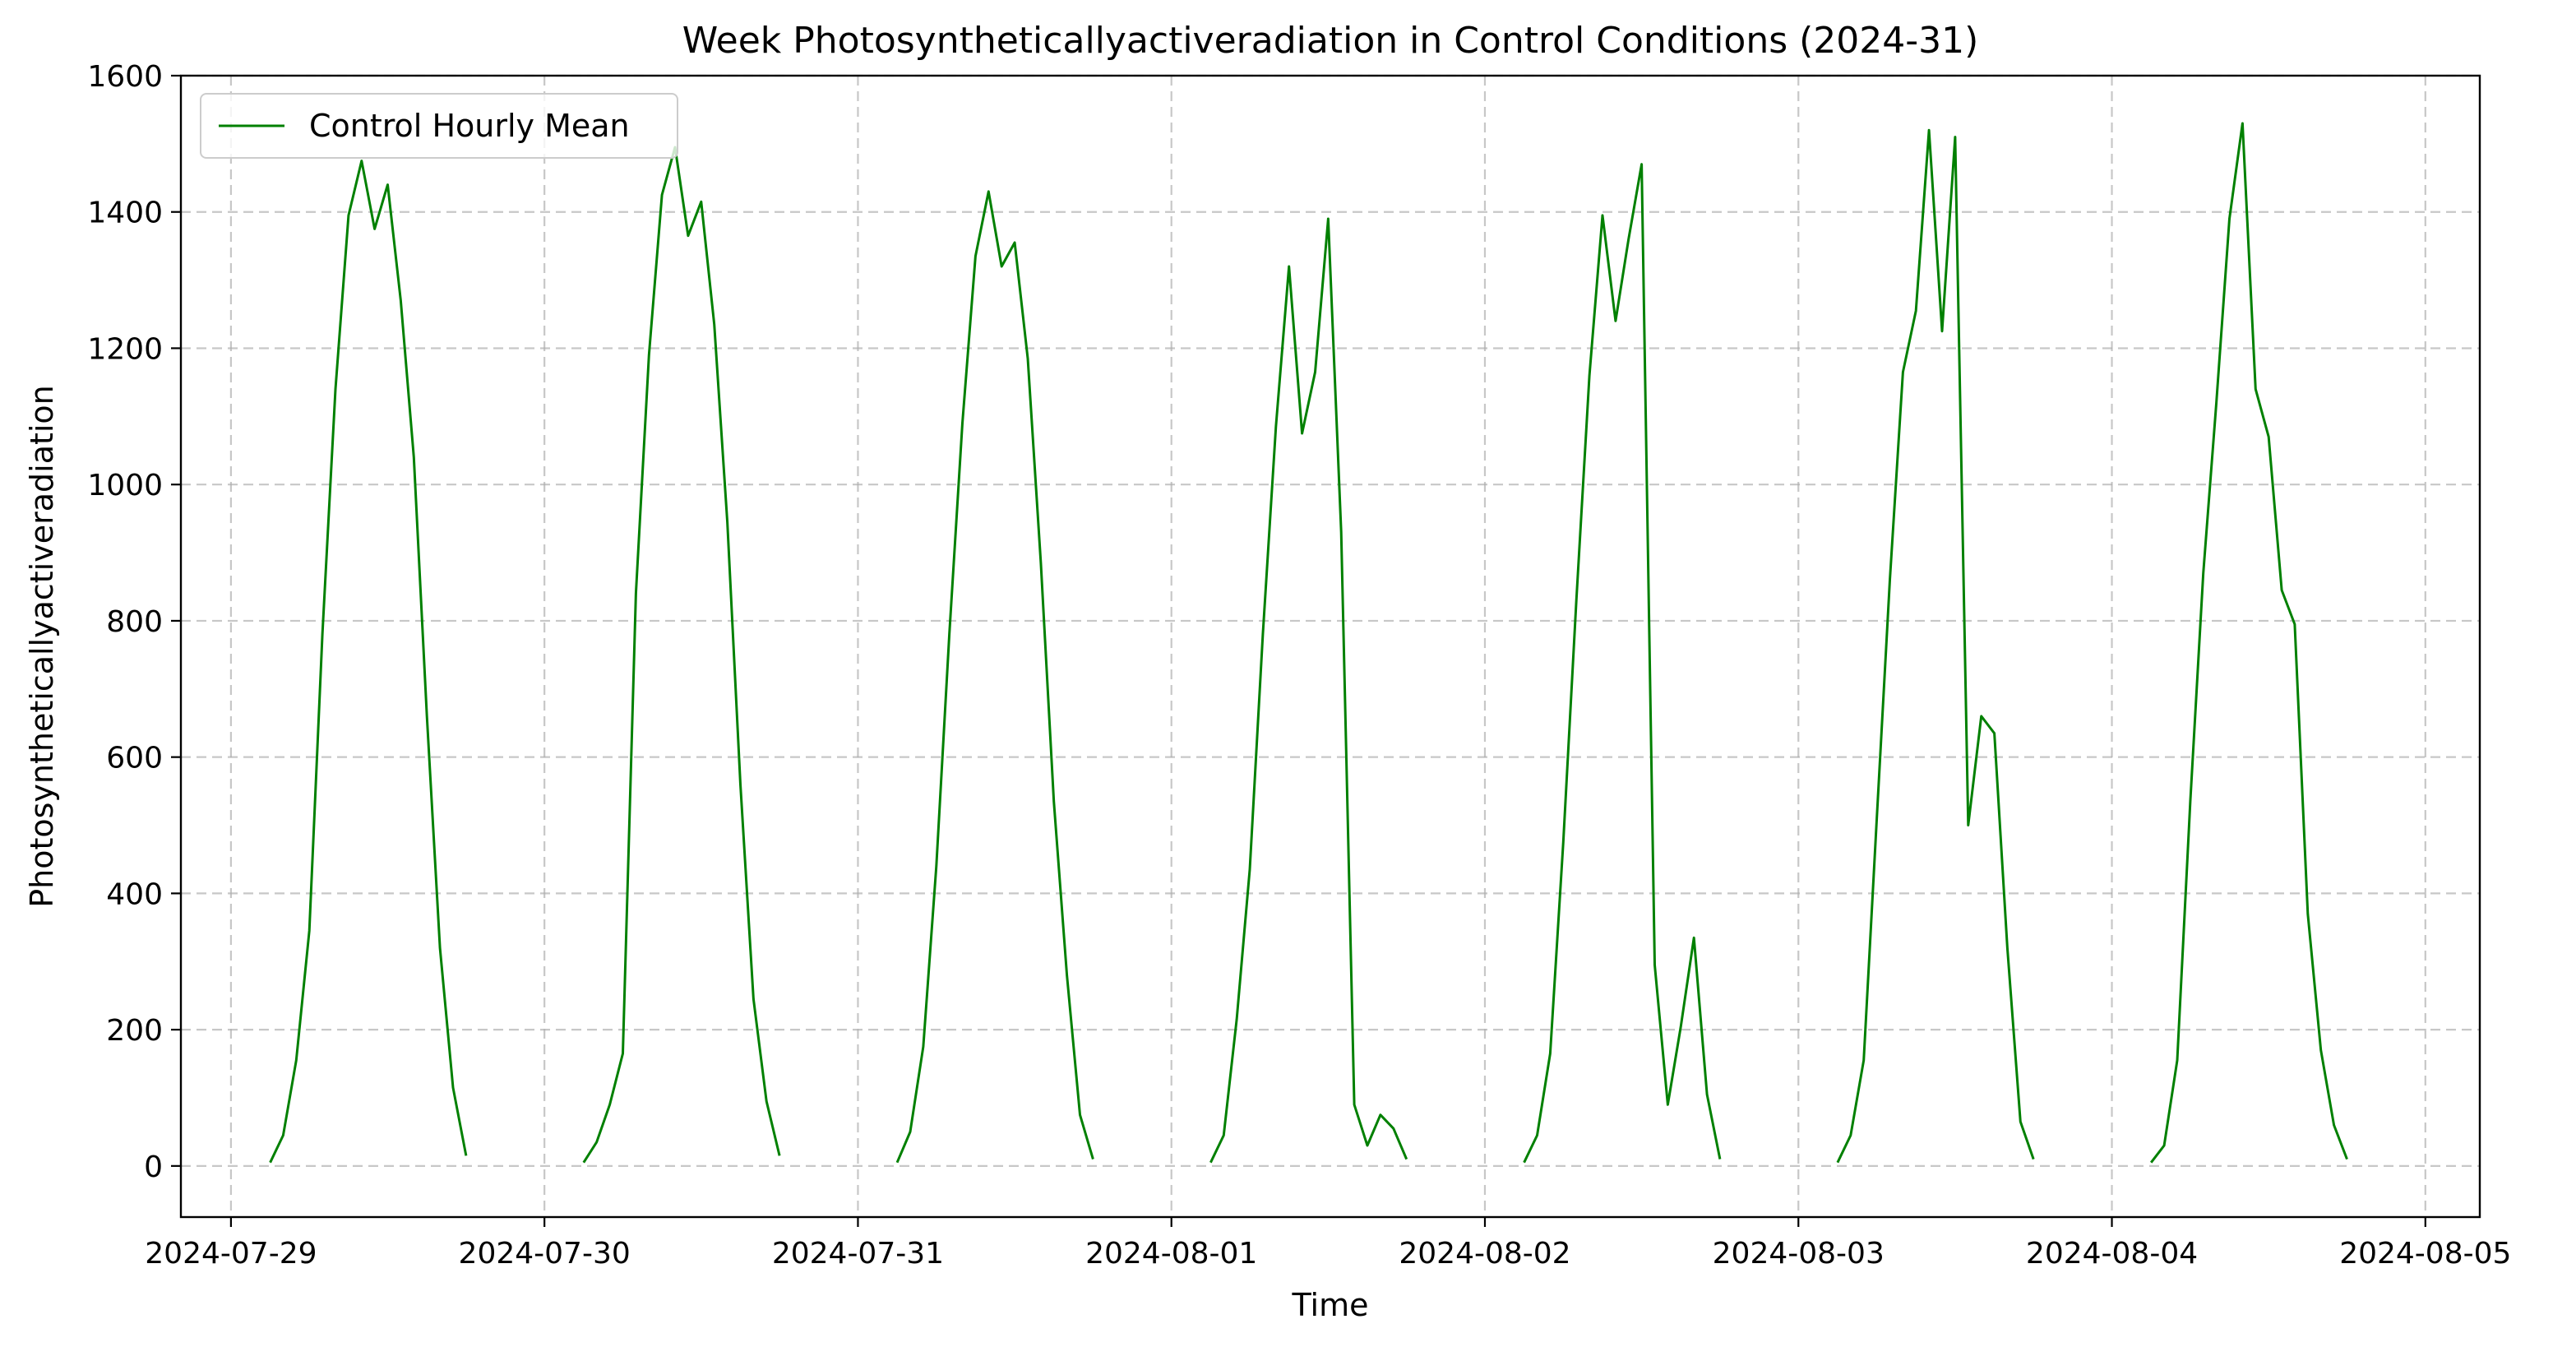 Image resolution: width=2576 pixels, height=1347 pixels. I want to click on x-tick-label: 2024-07-30, so click(545, 1254).